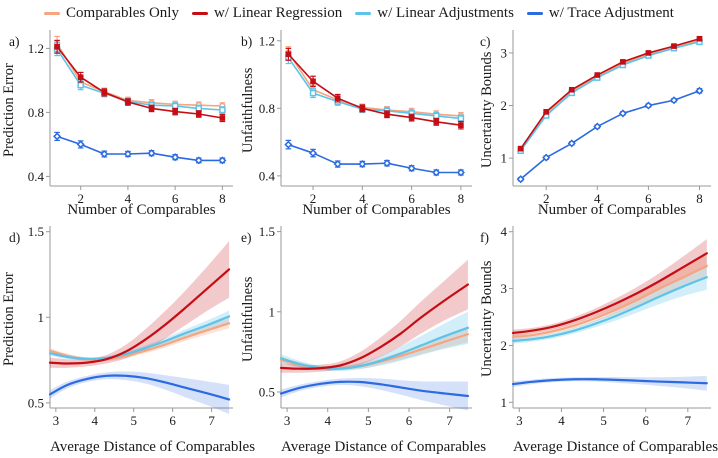 The image size is (718, 458). What do you see at coordinates (615, 447) in the screenshot?
I see `xlabel-f: Average Distance of Comparables` at bounding box center [615, 447].